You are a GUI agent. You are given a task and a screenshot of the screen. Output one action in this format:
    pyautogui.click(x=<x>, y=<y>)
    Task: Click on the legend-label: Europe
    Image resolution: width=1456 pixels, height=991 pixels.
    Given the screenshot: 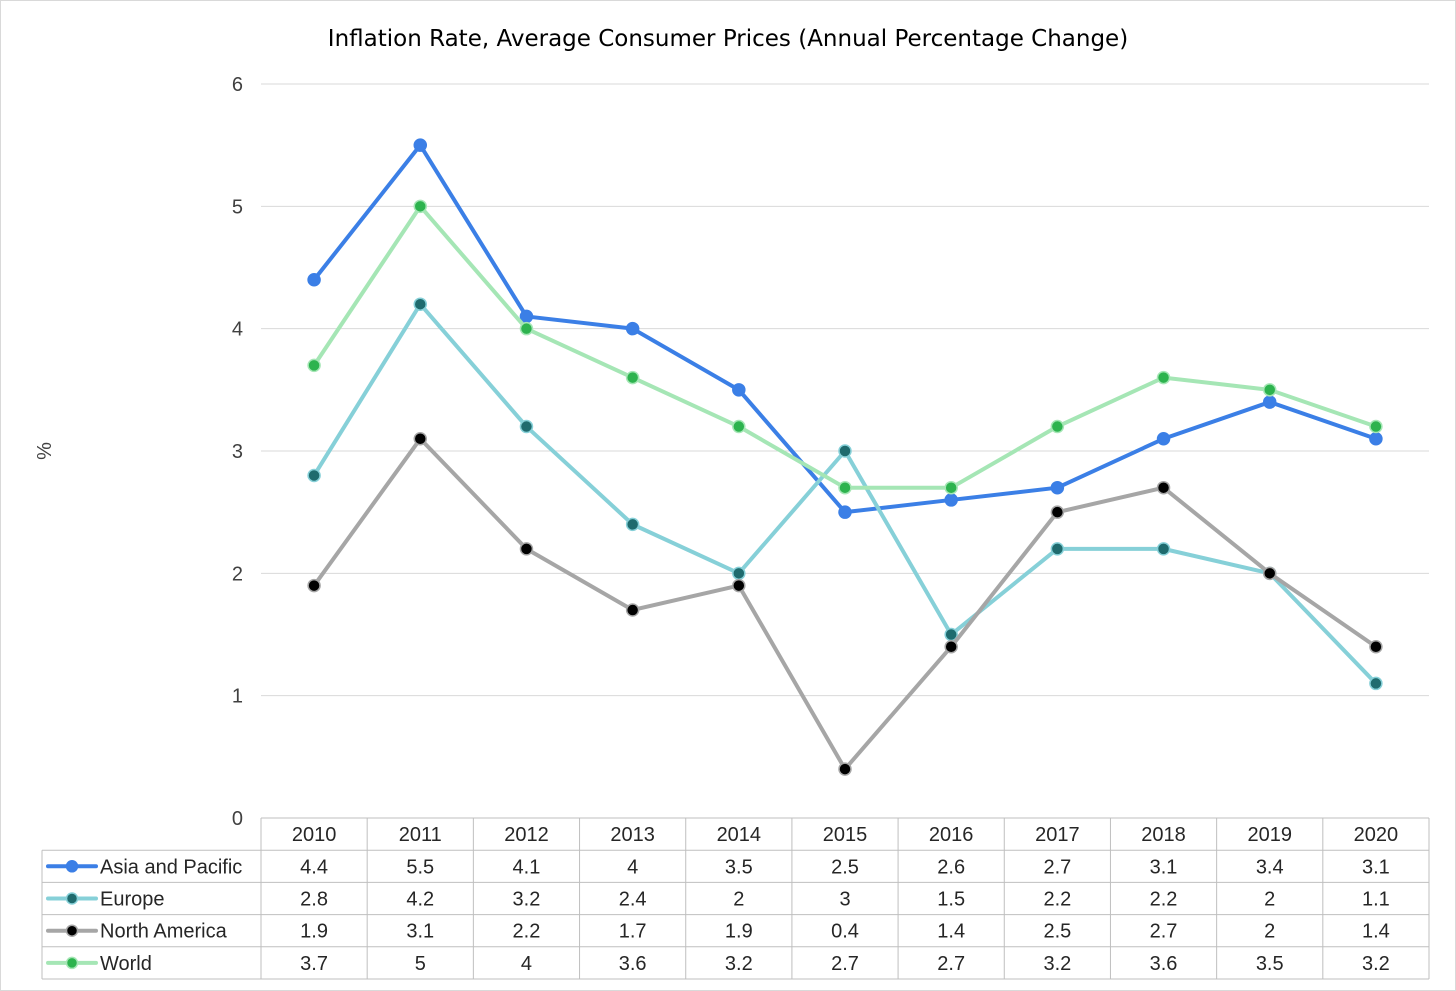 What is the action you would take?
    pyautogui.click(x=132, y=900)
    